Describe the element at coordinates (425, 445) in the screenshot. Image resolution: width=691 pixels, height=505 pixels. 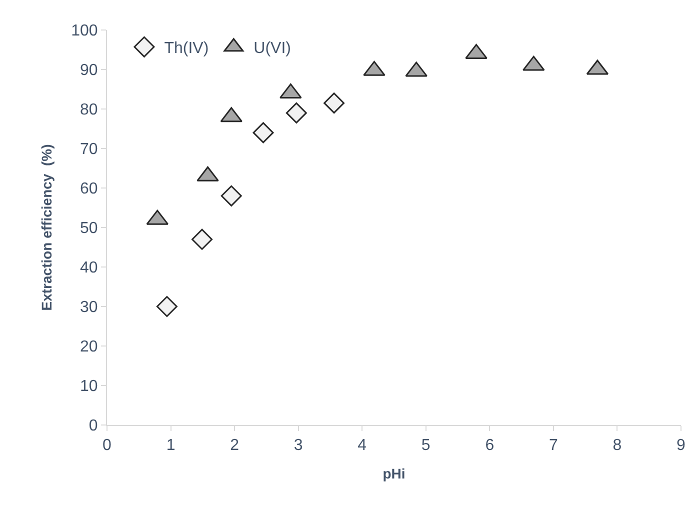
I see `x-tick-label: 5` at that location.